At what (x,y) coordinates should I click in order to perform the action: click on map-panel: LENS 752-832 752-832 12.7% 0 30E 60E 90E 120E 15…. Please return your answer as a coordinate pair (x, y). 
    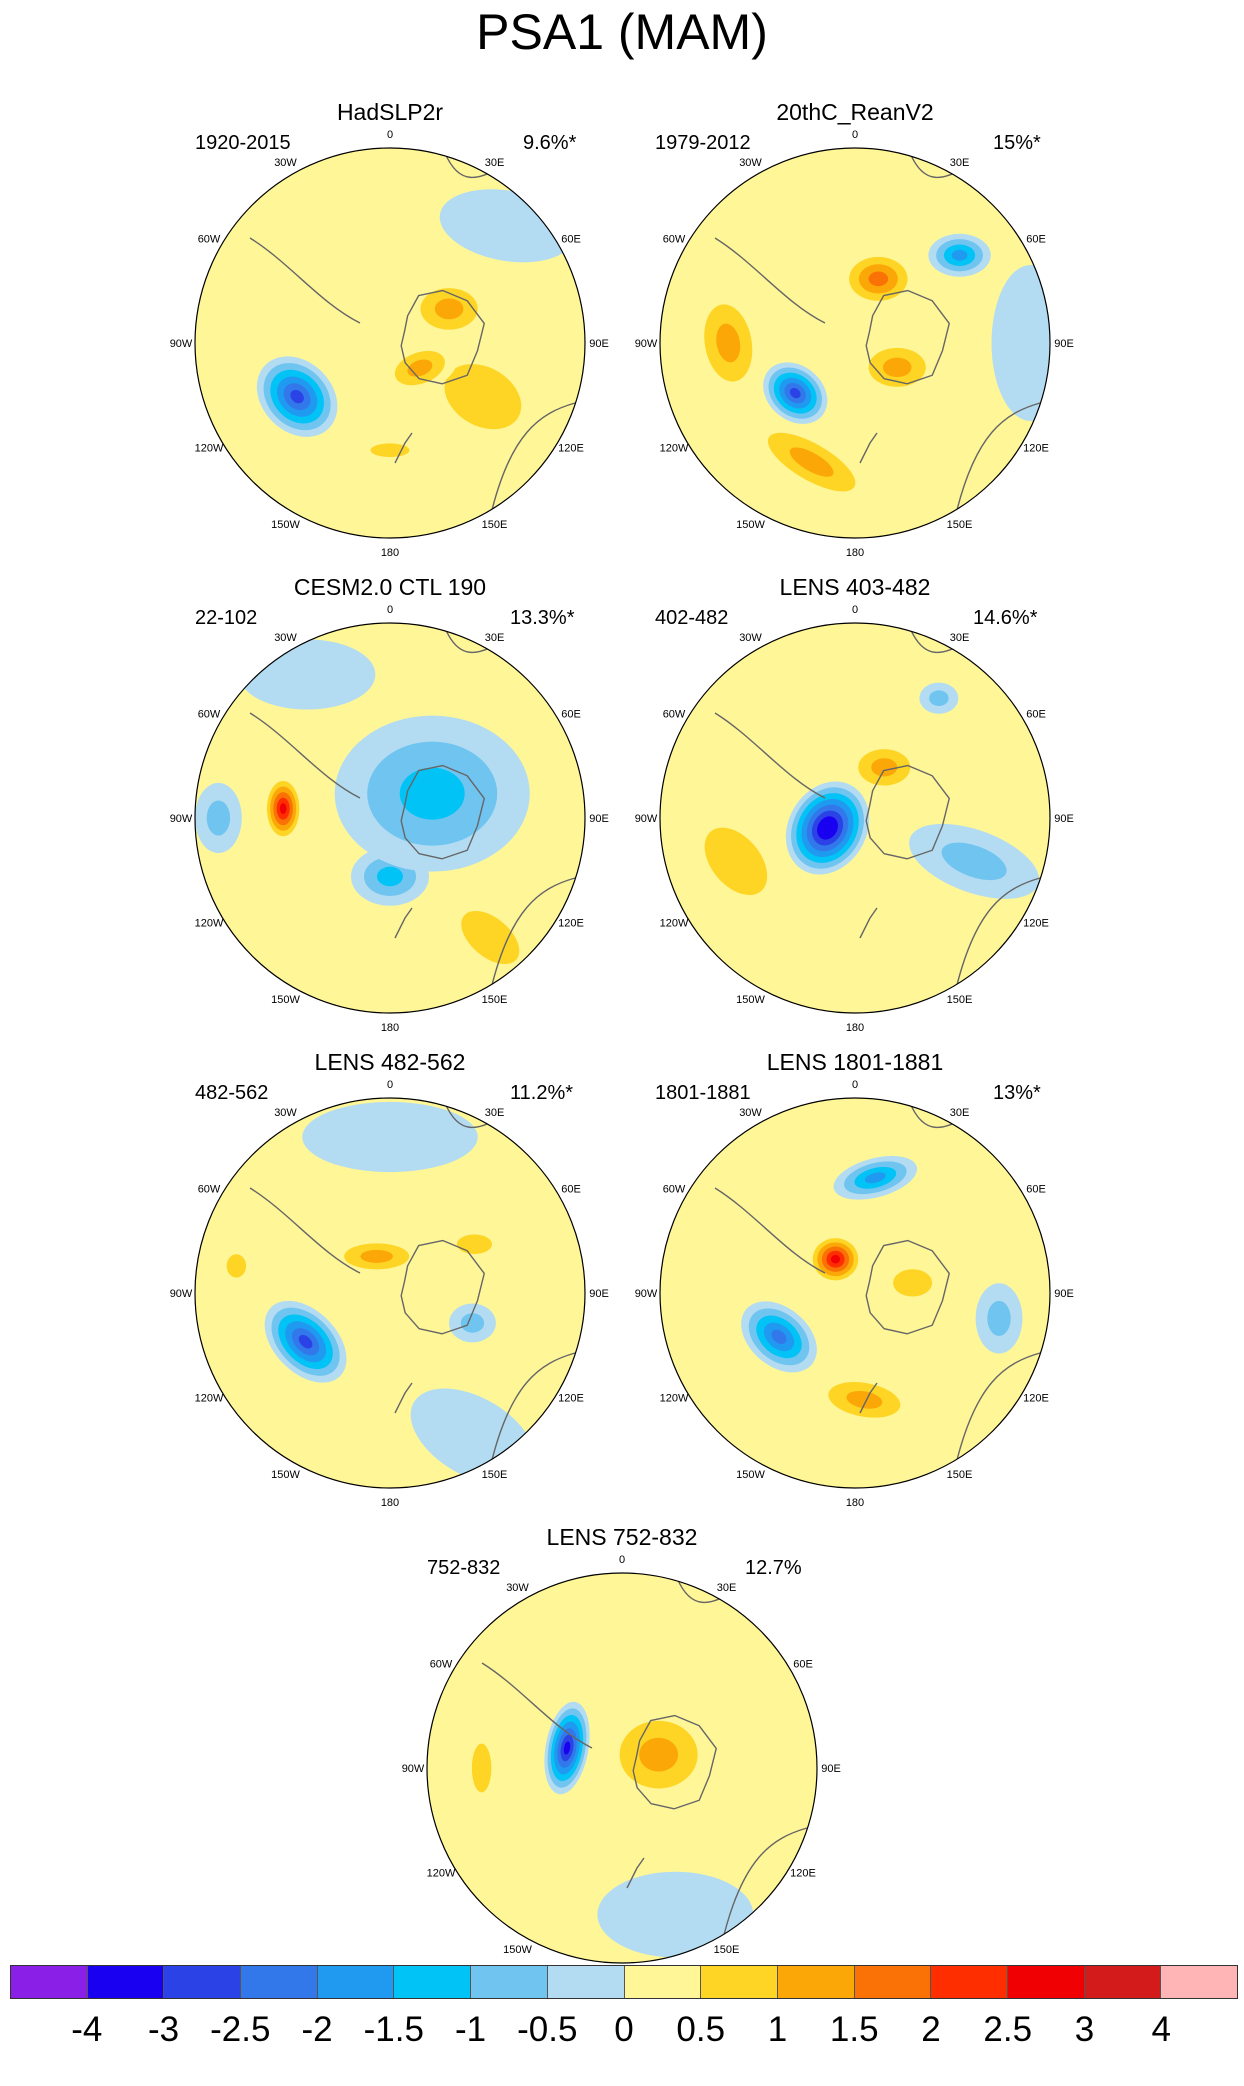
    Looking at the image, I should click on (622, 1753).